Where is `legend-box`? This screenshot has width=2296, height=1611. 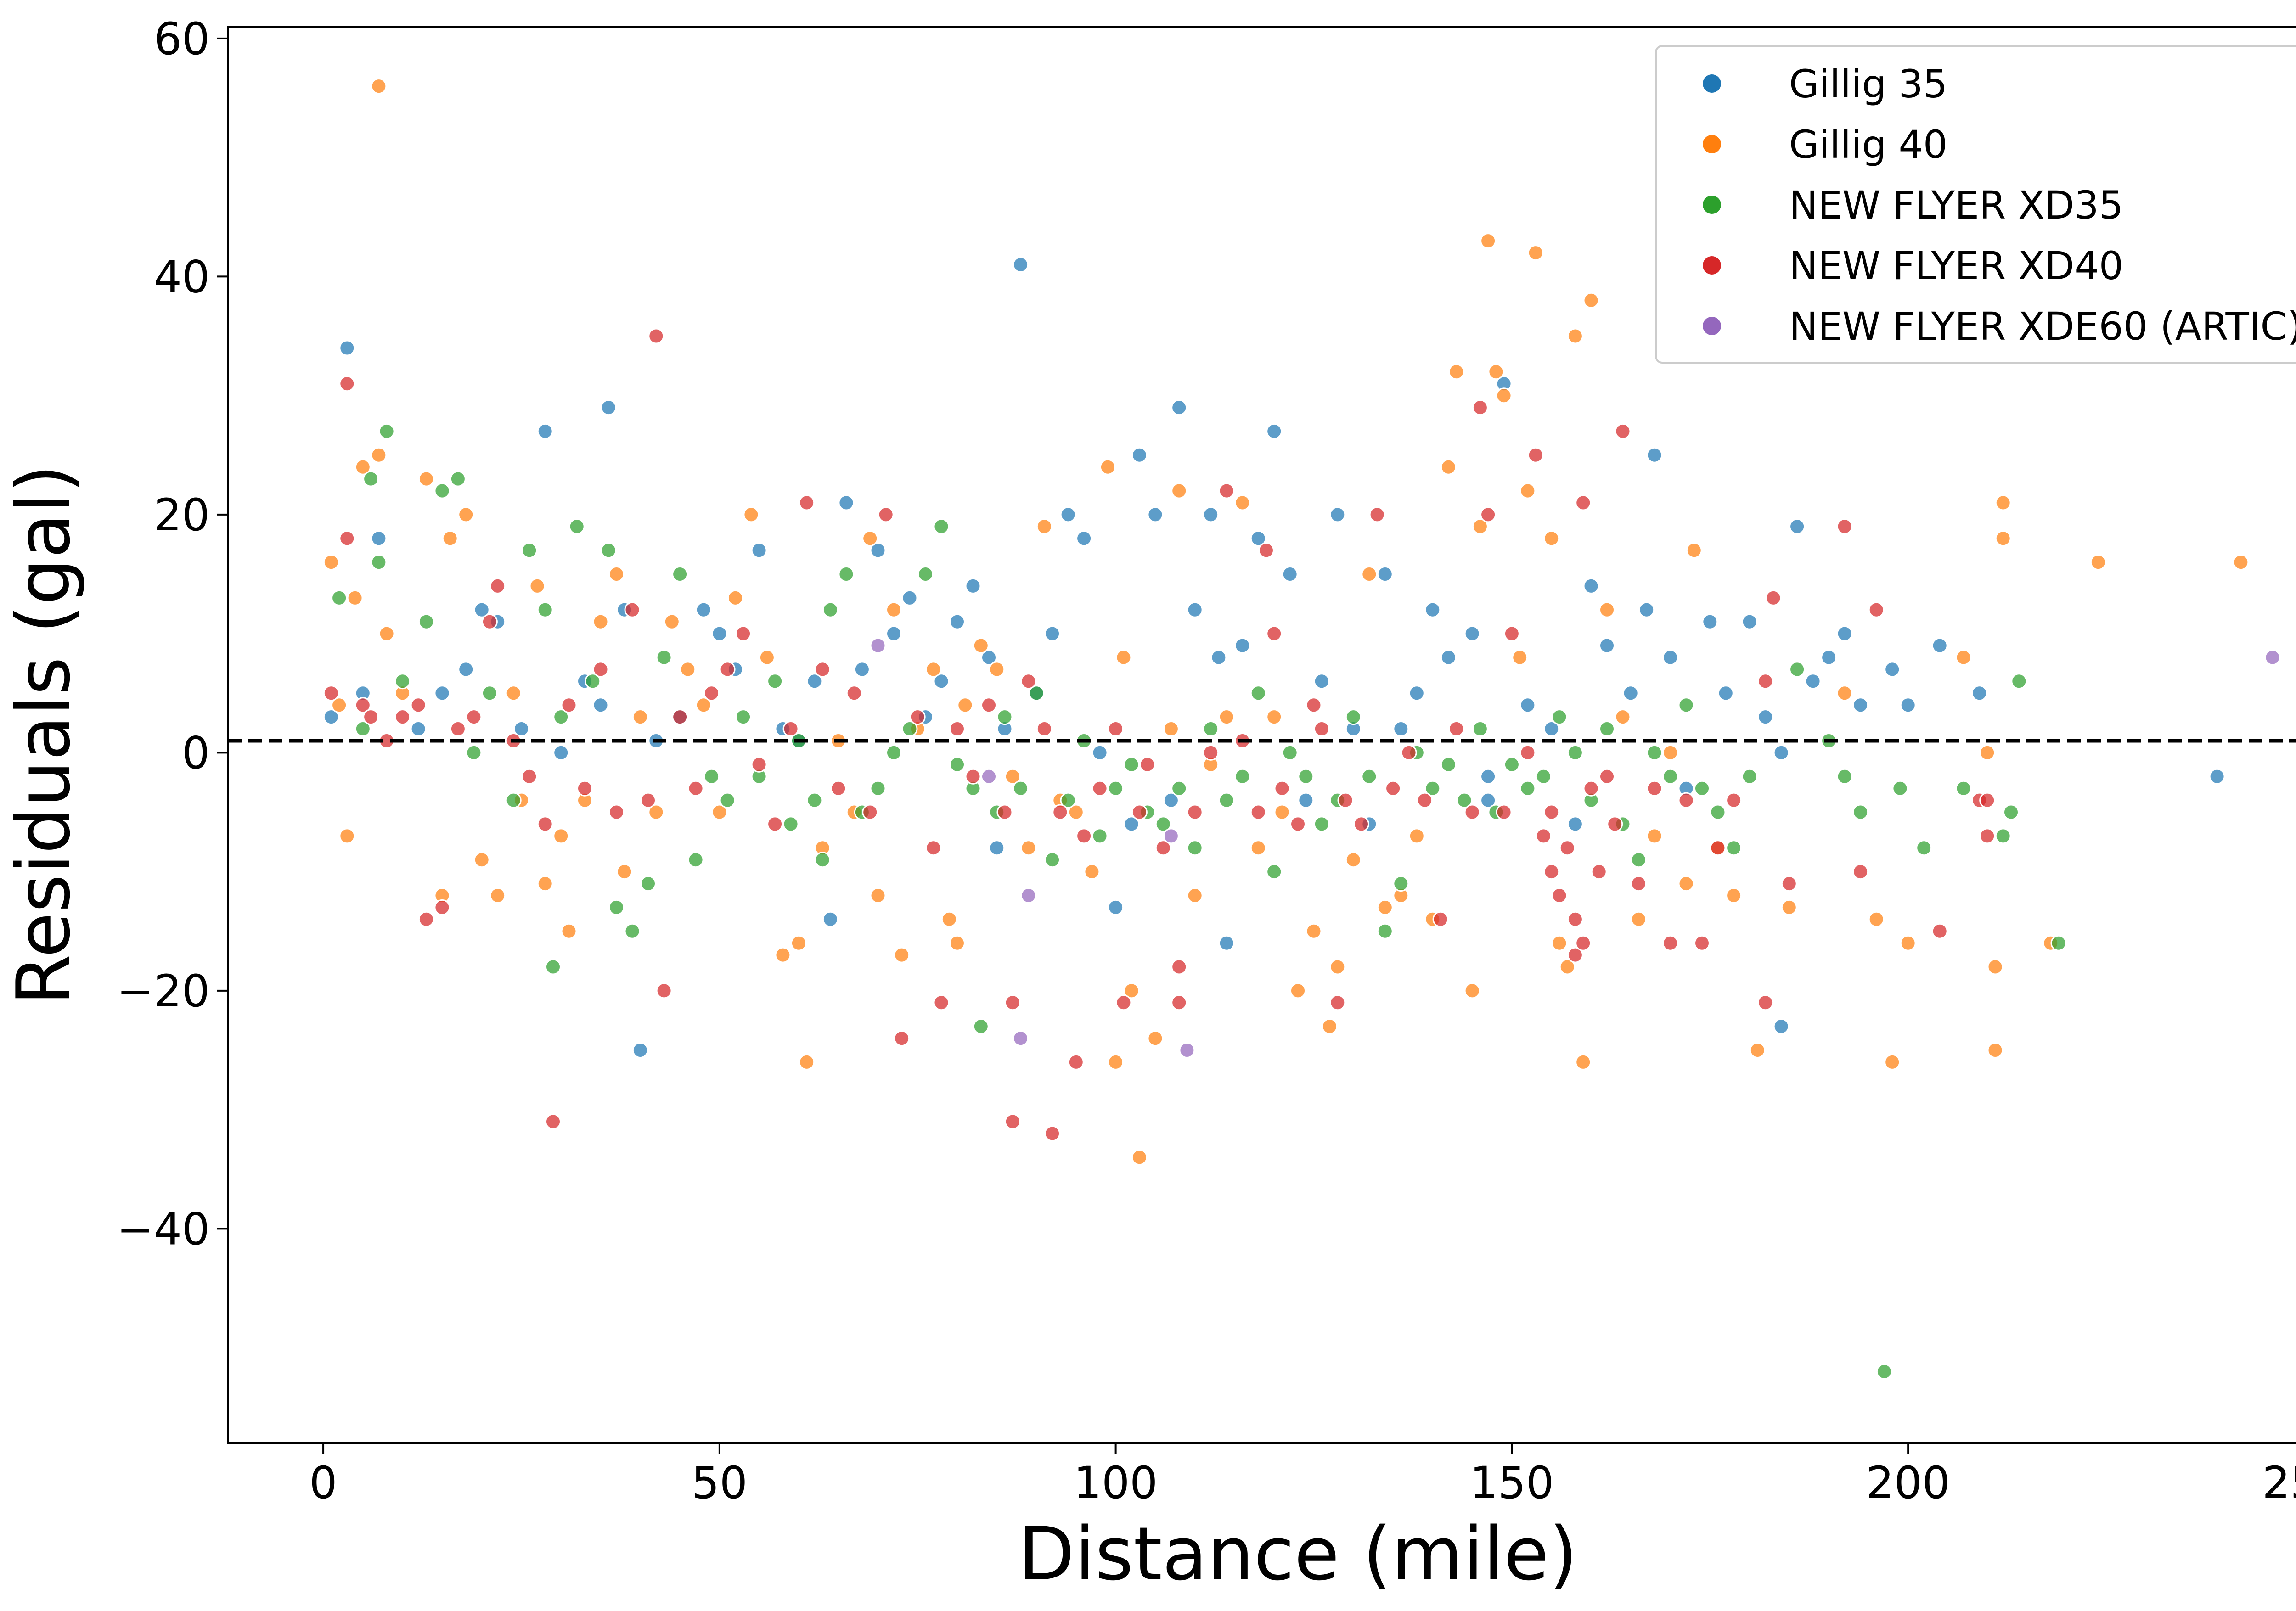
legend-box is located at coordinates (1975, 205).